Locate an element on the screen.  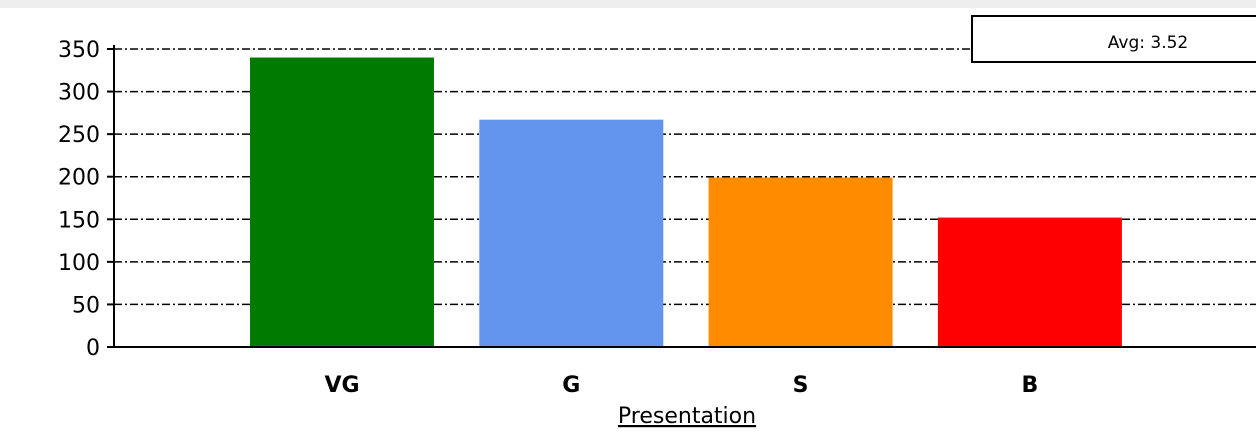
average-text: Avg: 3.52 is located at coordinates (1148, 43).